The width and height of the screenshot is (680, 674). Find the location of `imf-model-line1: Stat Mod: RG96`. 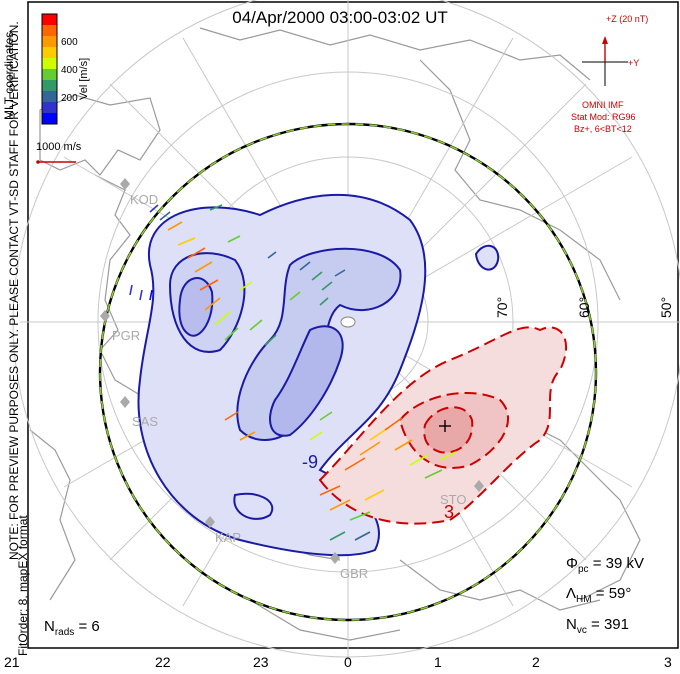

imf-model-line1: Stat Mod: RG96 is located at coordinates (603, 117).